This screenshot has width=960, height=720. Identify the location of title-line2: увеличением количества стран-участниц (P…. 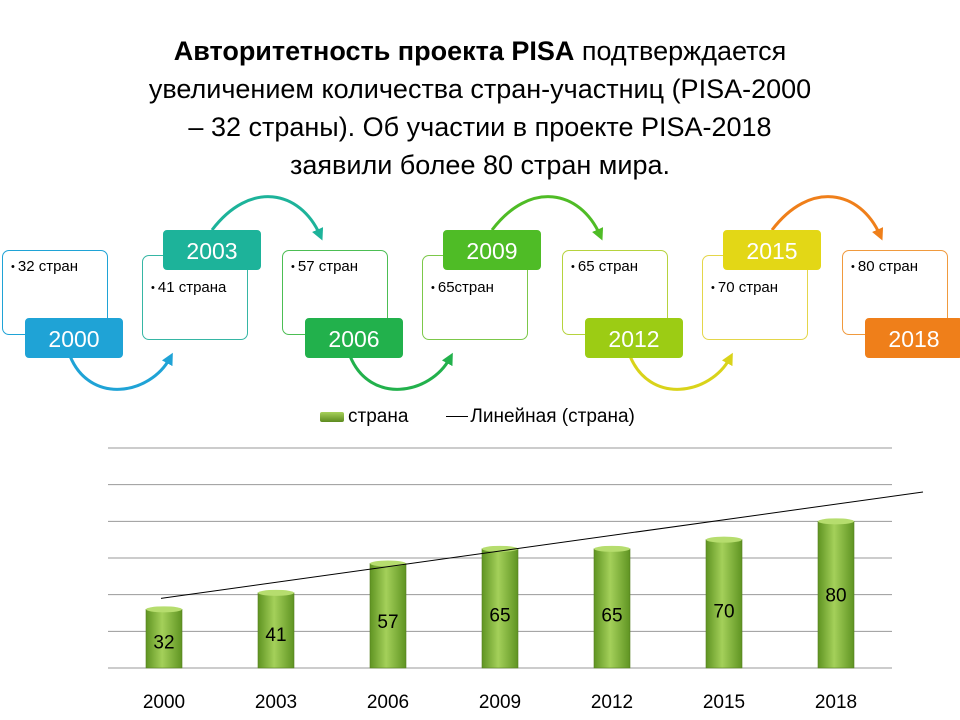
(480, 89).